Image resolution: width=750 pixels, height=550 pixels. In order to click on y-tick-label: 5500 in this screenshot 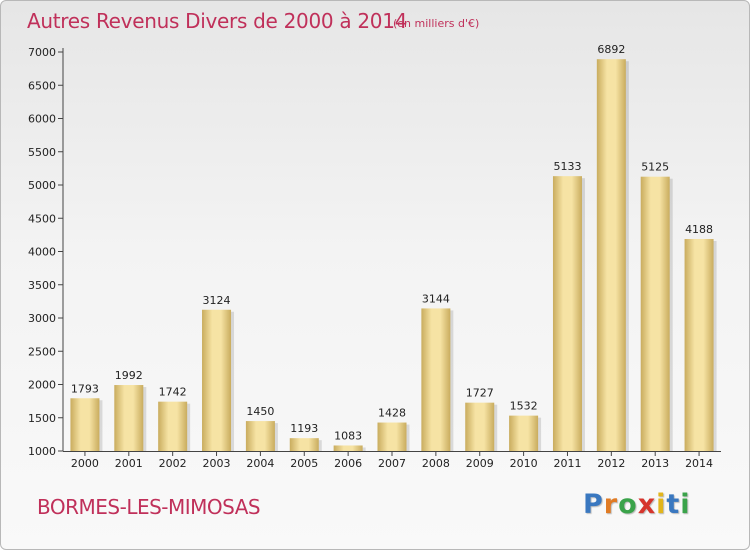, I will do `click(42, 152)`.